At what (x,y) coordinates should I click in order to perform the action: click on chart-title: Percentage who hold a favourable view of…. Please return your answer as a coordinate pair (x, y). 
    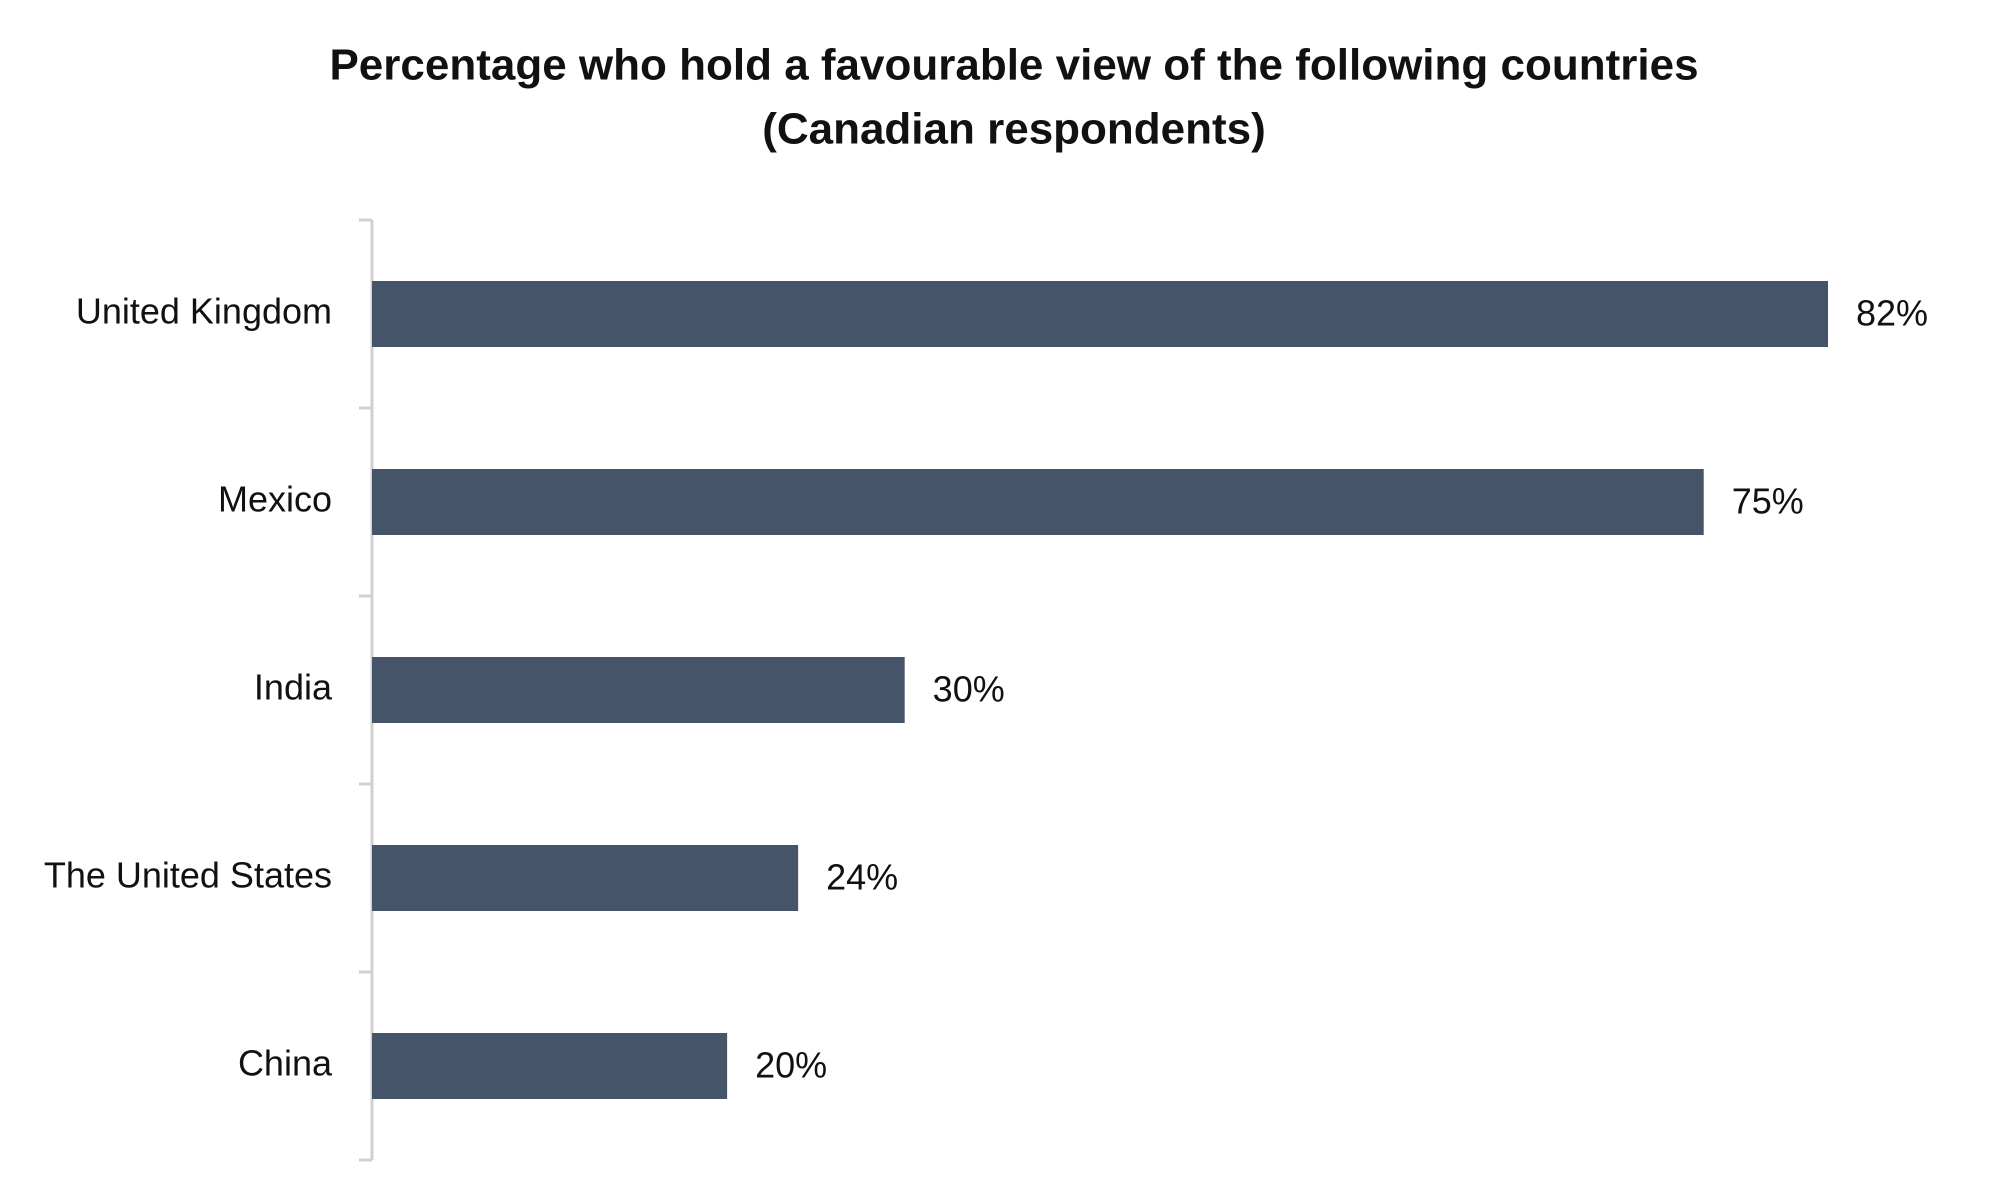
    Looking at the image, I should click on (1013, 65).